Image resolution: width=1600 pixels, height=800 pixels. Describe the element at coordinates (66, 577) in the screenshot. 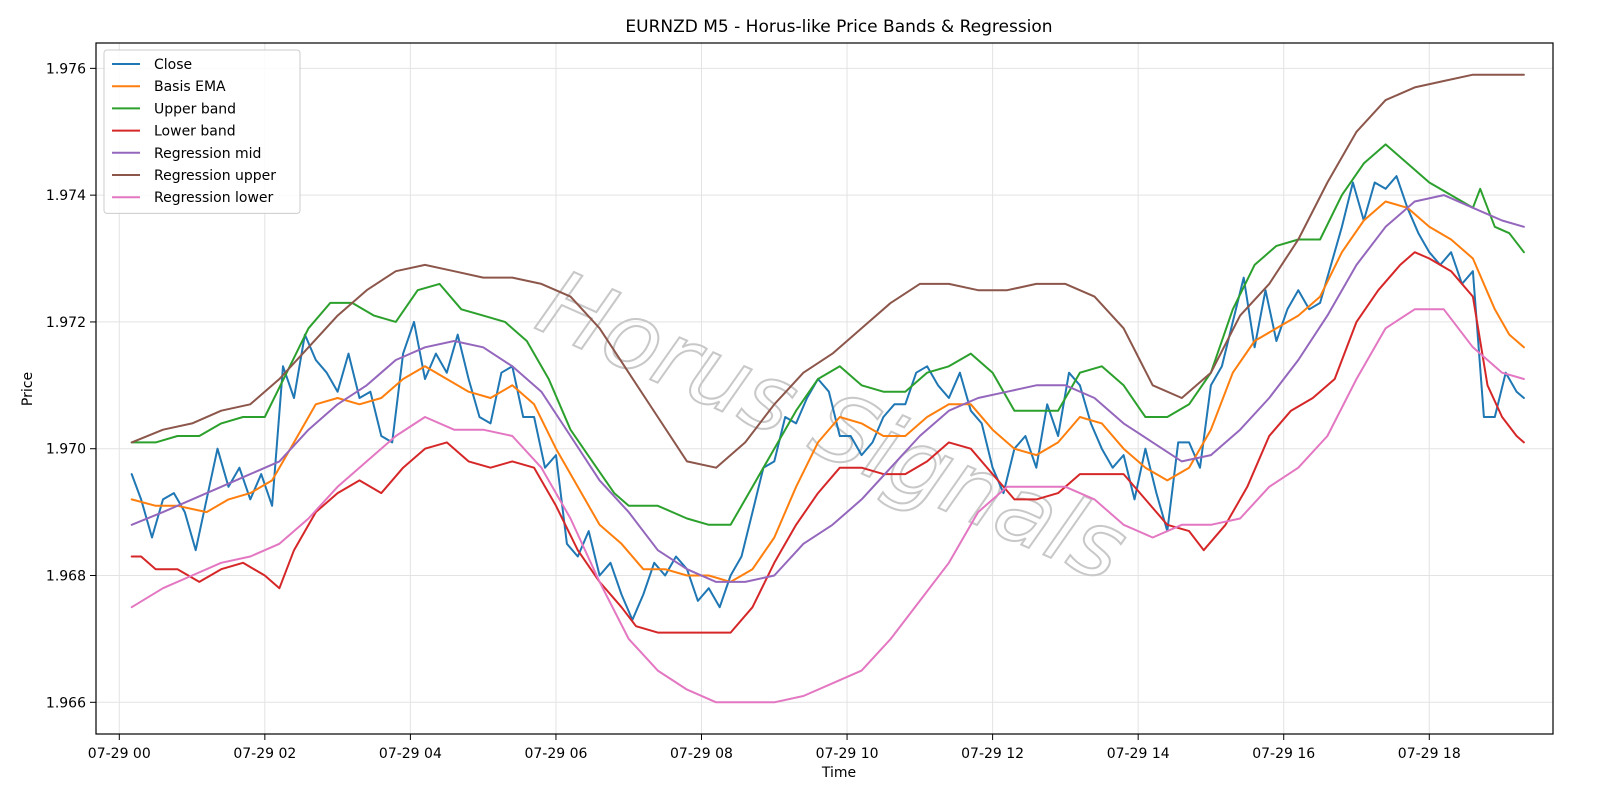

I see `y-tick-label: 1.968` at that location.